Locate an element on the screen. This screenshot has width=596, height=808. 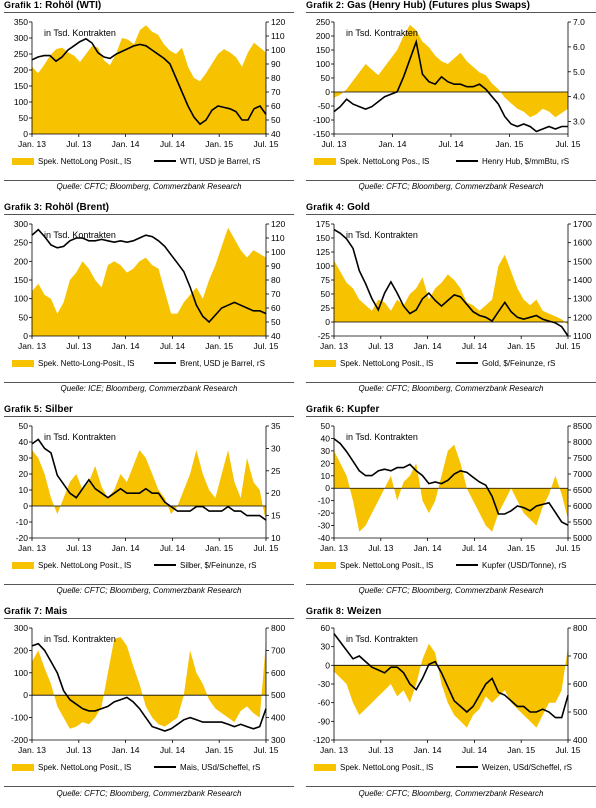
y-tick-label: -120 is located at coordinates (321, 740).